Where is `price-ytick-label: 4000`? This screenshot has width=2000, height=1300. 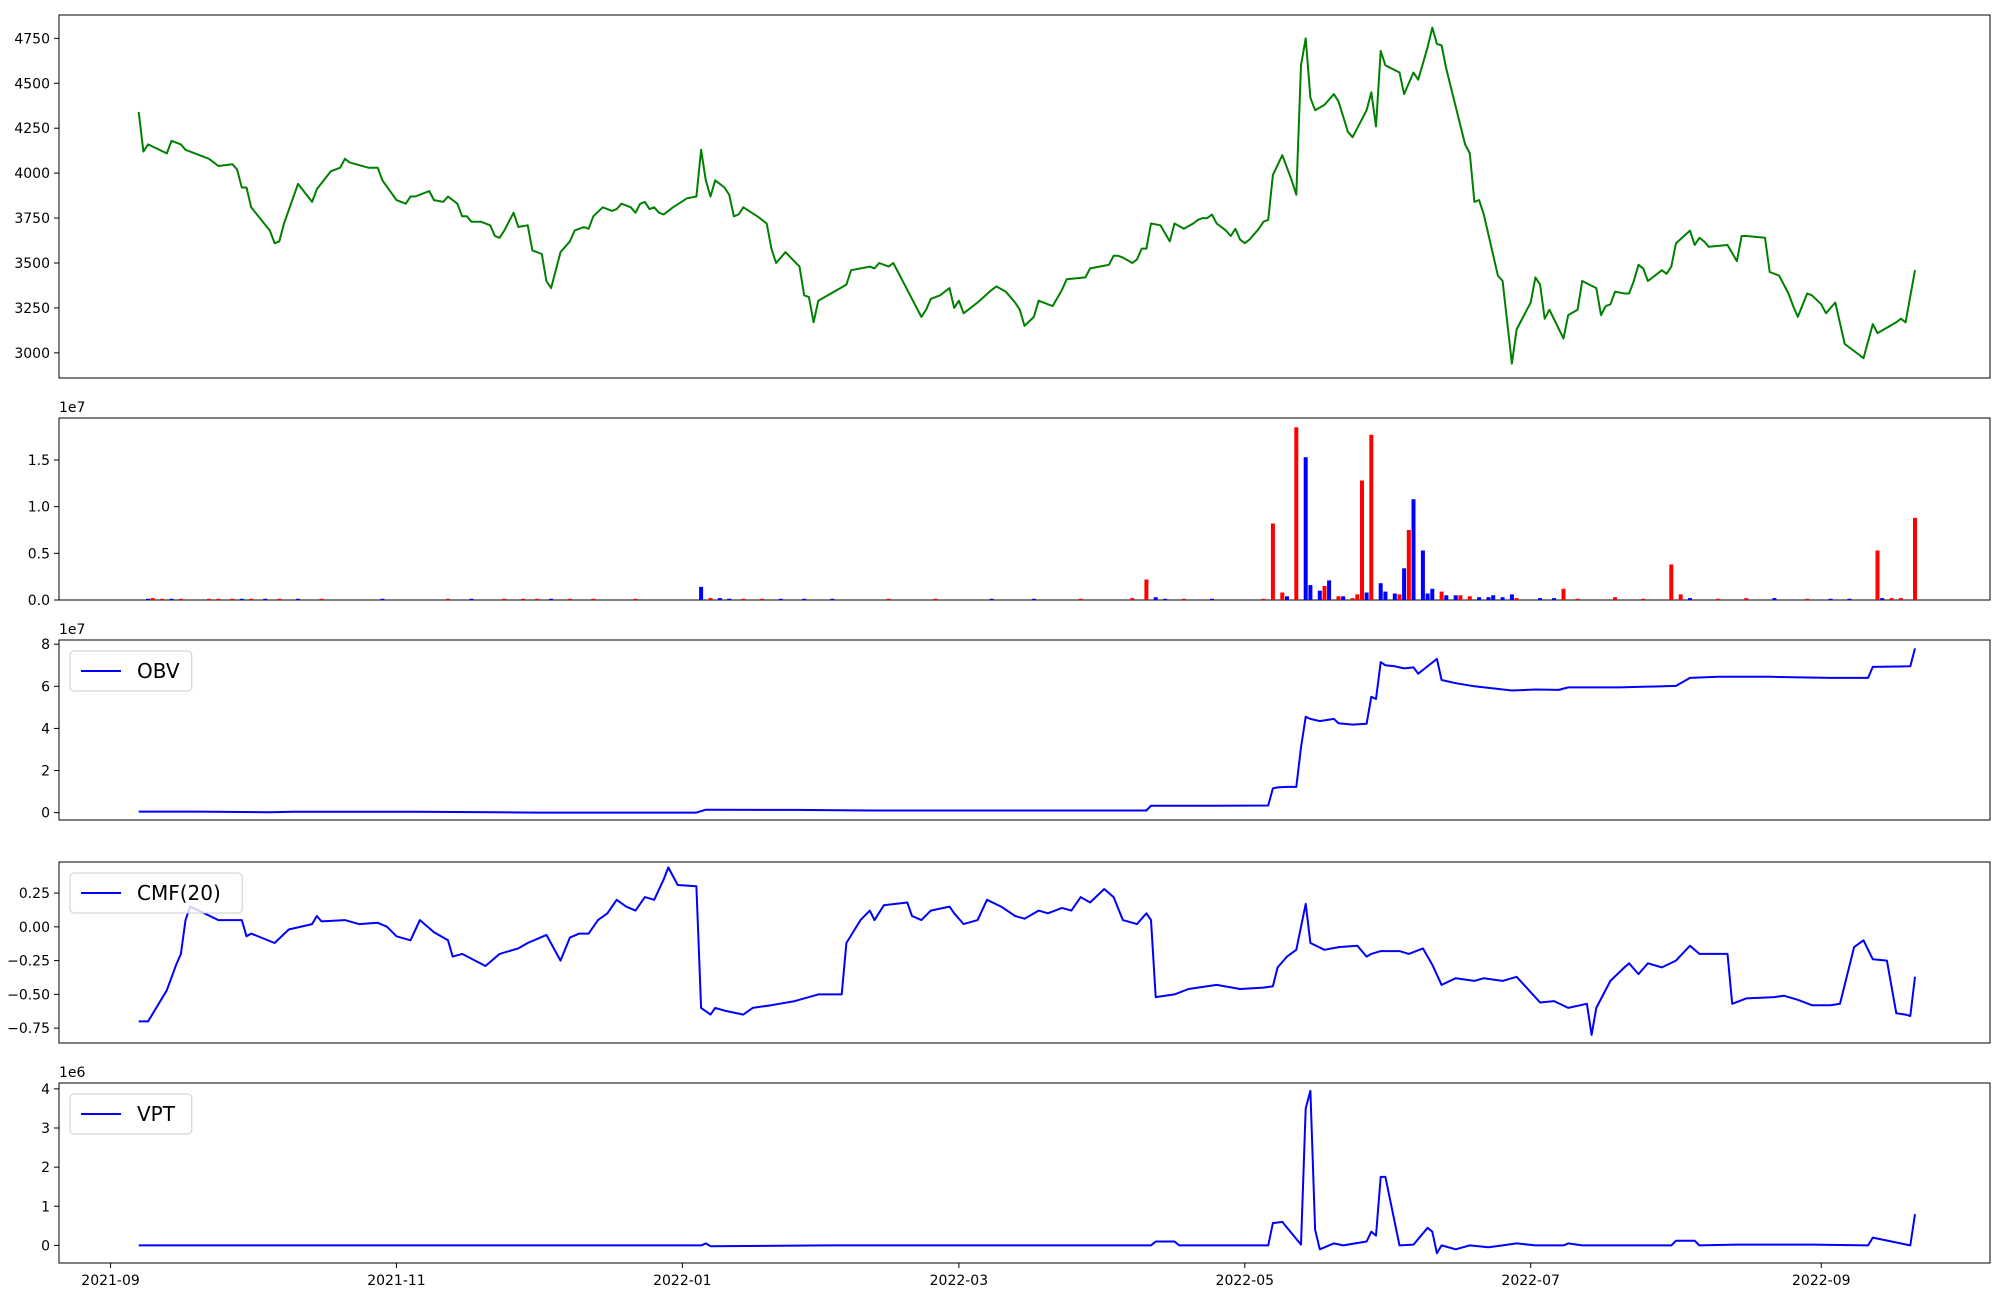 price-ytick-label: 4000 is located at coordinates (32, 174).